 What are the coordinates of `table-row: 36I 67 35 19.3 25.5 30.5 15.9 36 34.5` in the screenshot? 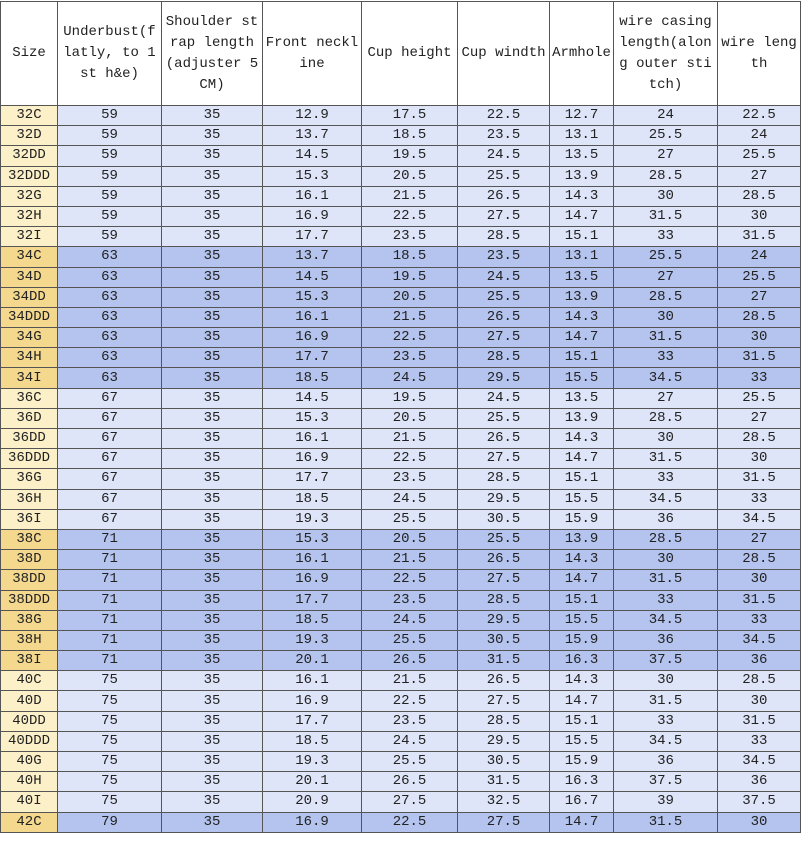 It's located at (400, 519).